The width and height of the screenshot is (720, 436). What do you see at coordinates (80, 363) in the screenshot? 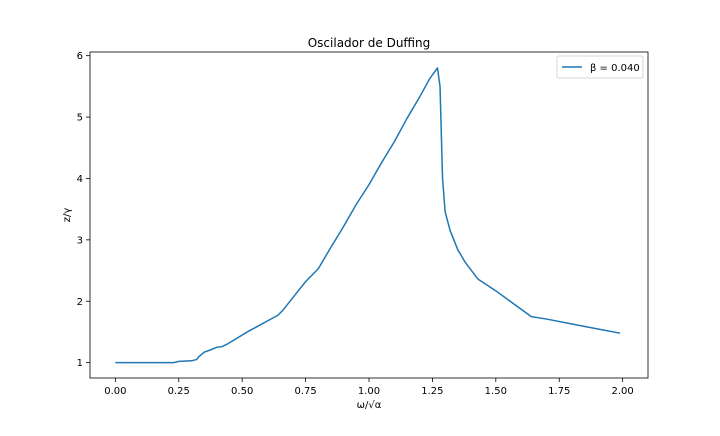
I see `y-tick-label: 1` at bounding box center [80, 363].